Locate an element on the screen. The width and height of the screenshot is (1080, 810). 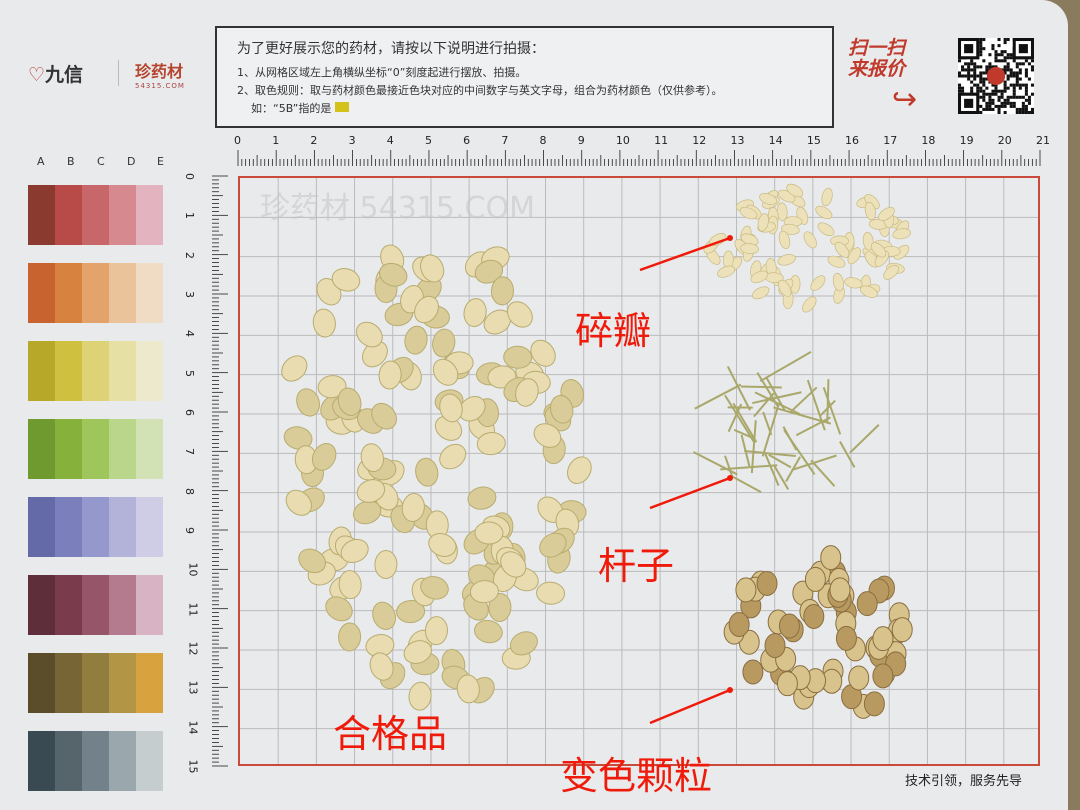
x-ruler-label: 5 is located at coordinates (428, 140).